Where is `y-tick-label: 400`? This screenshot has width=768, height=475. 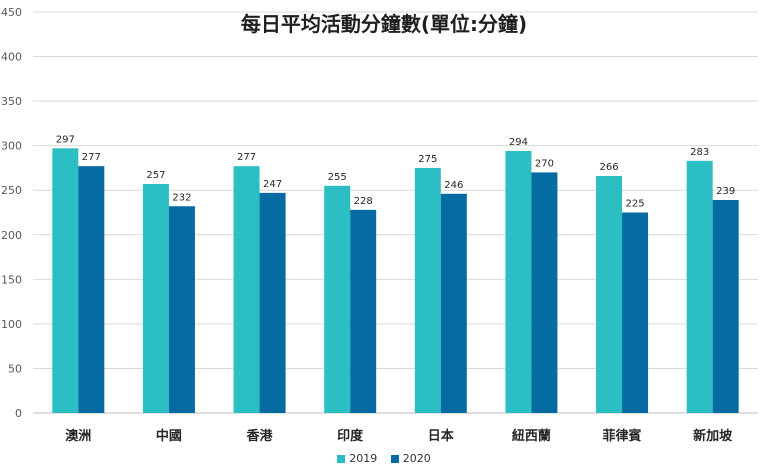
y-tick-label: 400 is located at coordinates (11, 57).